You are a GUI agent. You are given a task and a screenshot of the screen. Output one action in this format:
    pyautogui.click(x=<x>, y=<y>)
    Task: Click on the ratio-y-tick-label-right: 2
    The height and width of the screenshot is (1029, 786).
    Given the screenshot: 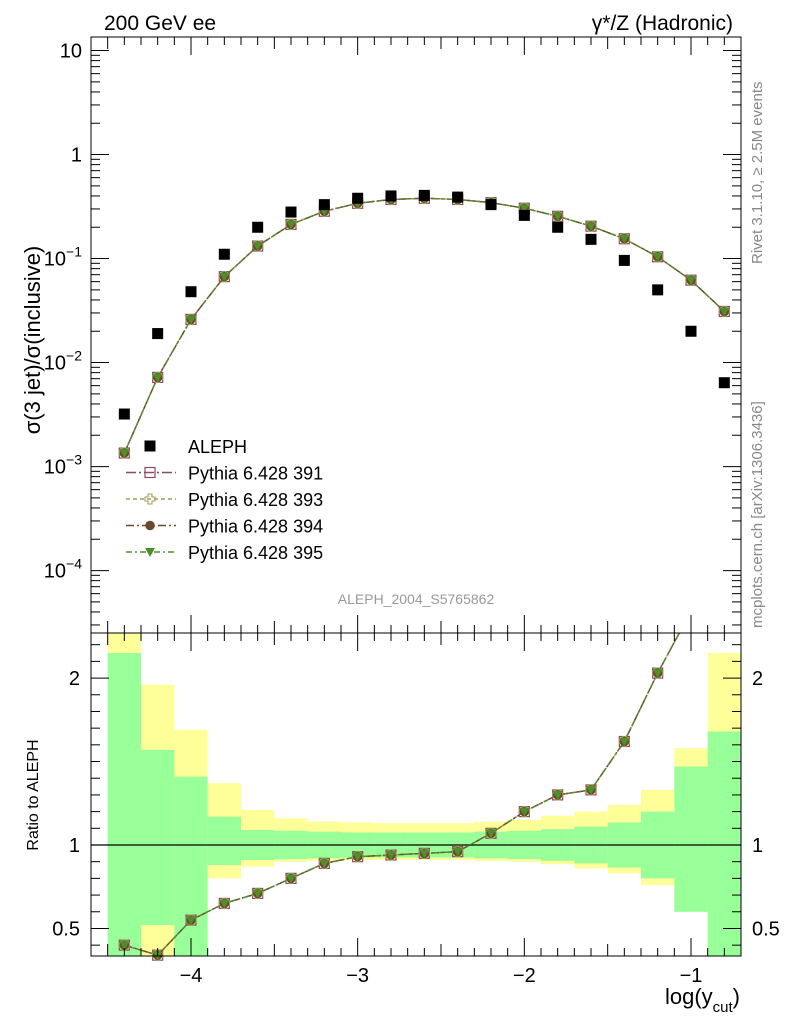 What is the action you would take?
    pyautogui.click(x=757, y=679)
    